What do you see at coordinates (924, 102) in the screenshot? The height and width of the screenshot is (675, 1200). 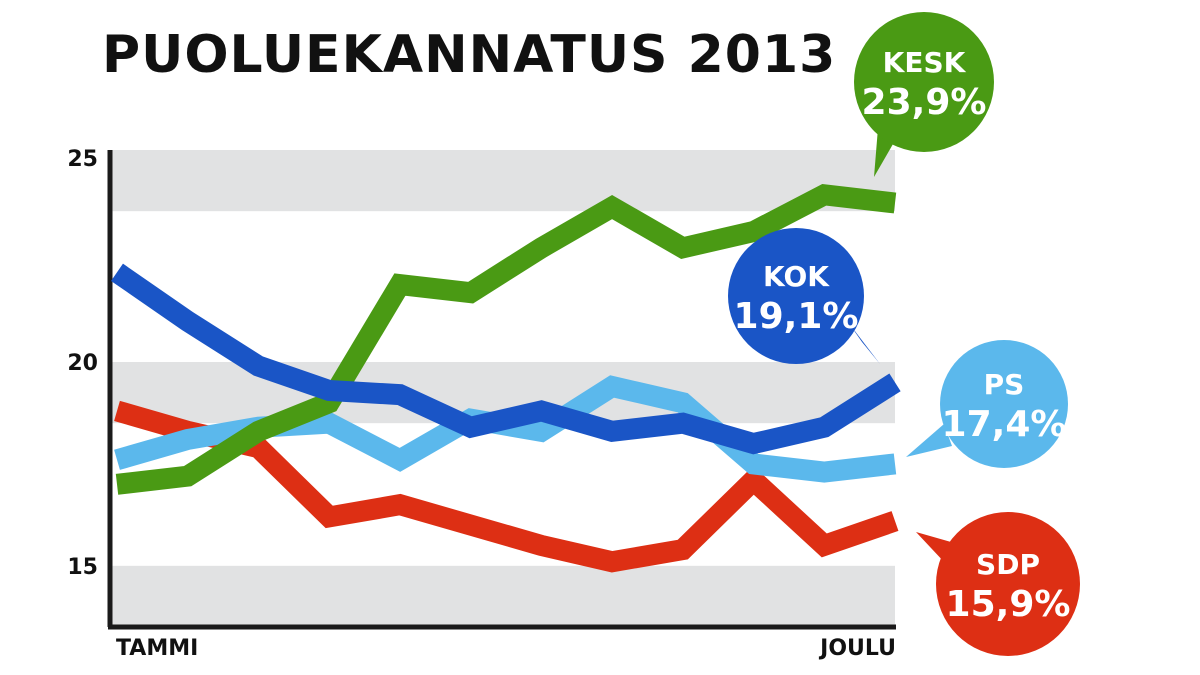 I see `bubble-party-value: 23,9%` at bounding box center [924, 102].